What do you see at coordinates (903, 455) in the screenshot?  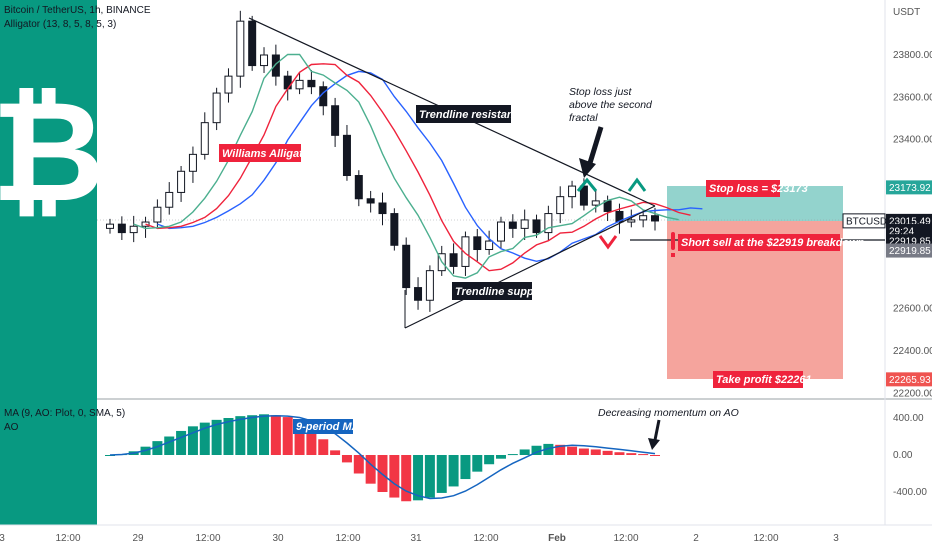 I see `ao-tick-label: 0.00` at bounding box center [903, 455].